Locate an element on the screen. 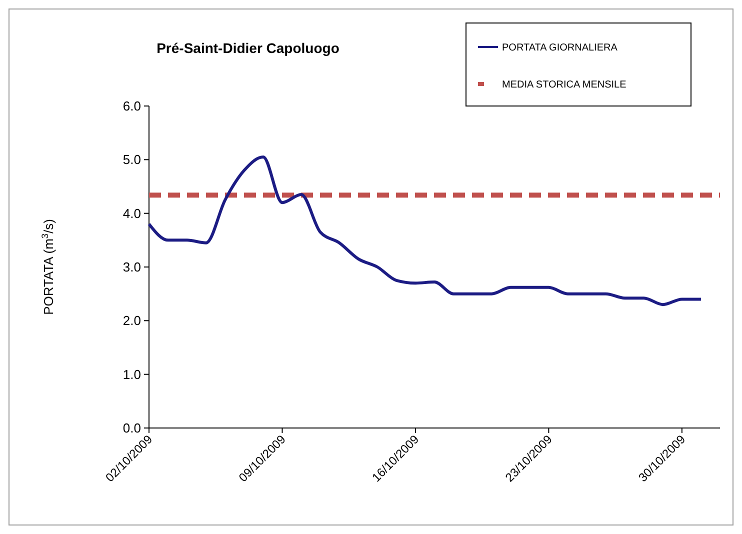 The image size is (742, 534). legend-label: PORTATA GIORNALIERA is located at coordinates (560, 48).